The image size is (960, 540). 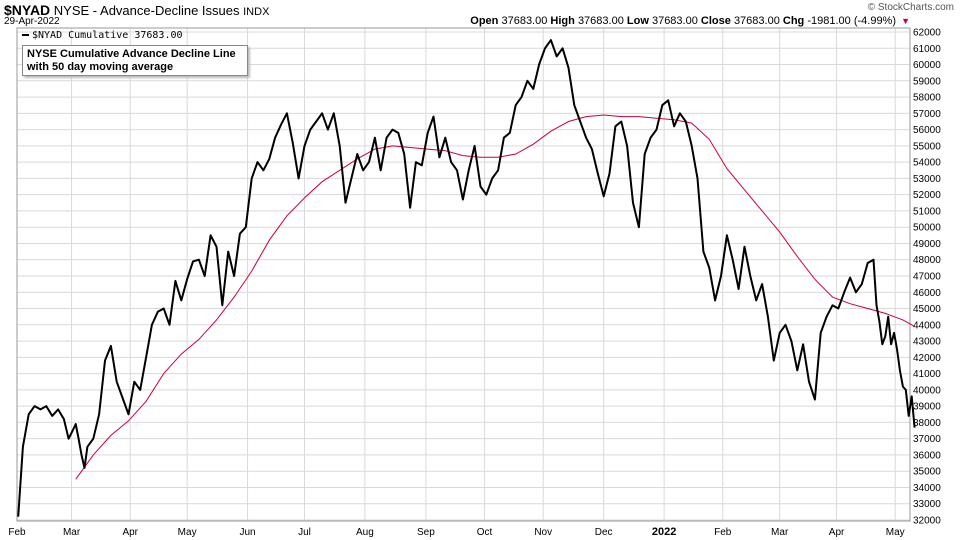 I want to click on y-tick-label: 54000, so click(x=927, y=163).